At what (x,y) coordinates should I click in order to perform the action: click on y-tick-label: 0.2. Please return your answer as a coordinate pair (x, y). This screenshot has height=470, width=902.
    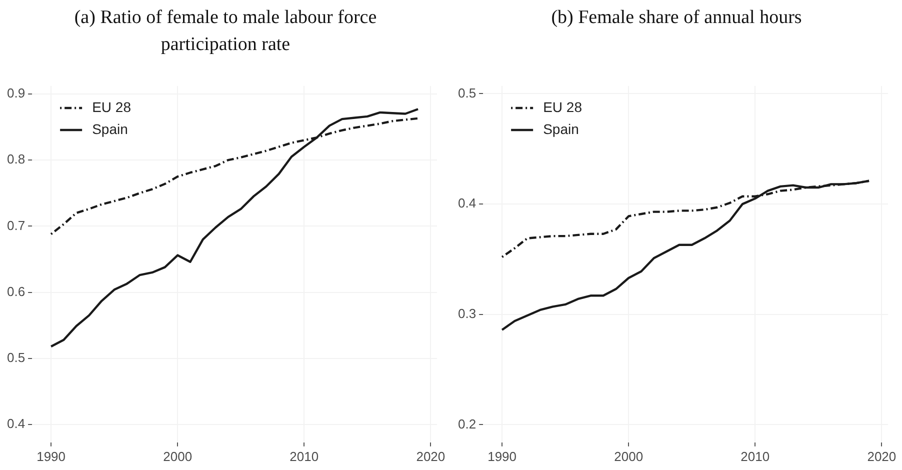
    Looking at the image, I should click on (467, 424).